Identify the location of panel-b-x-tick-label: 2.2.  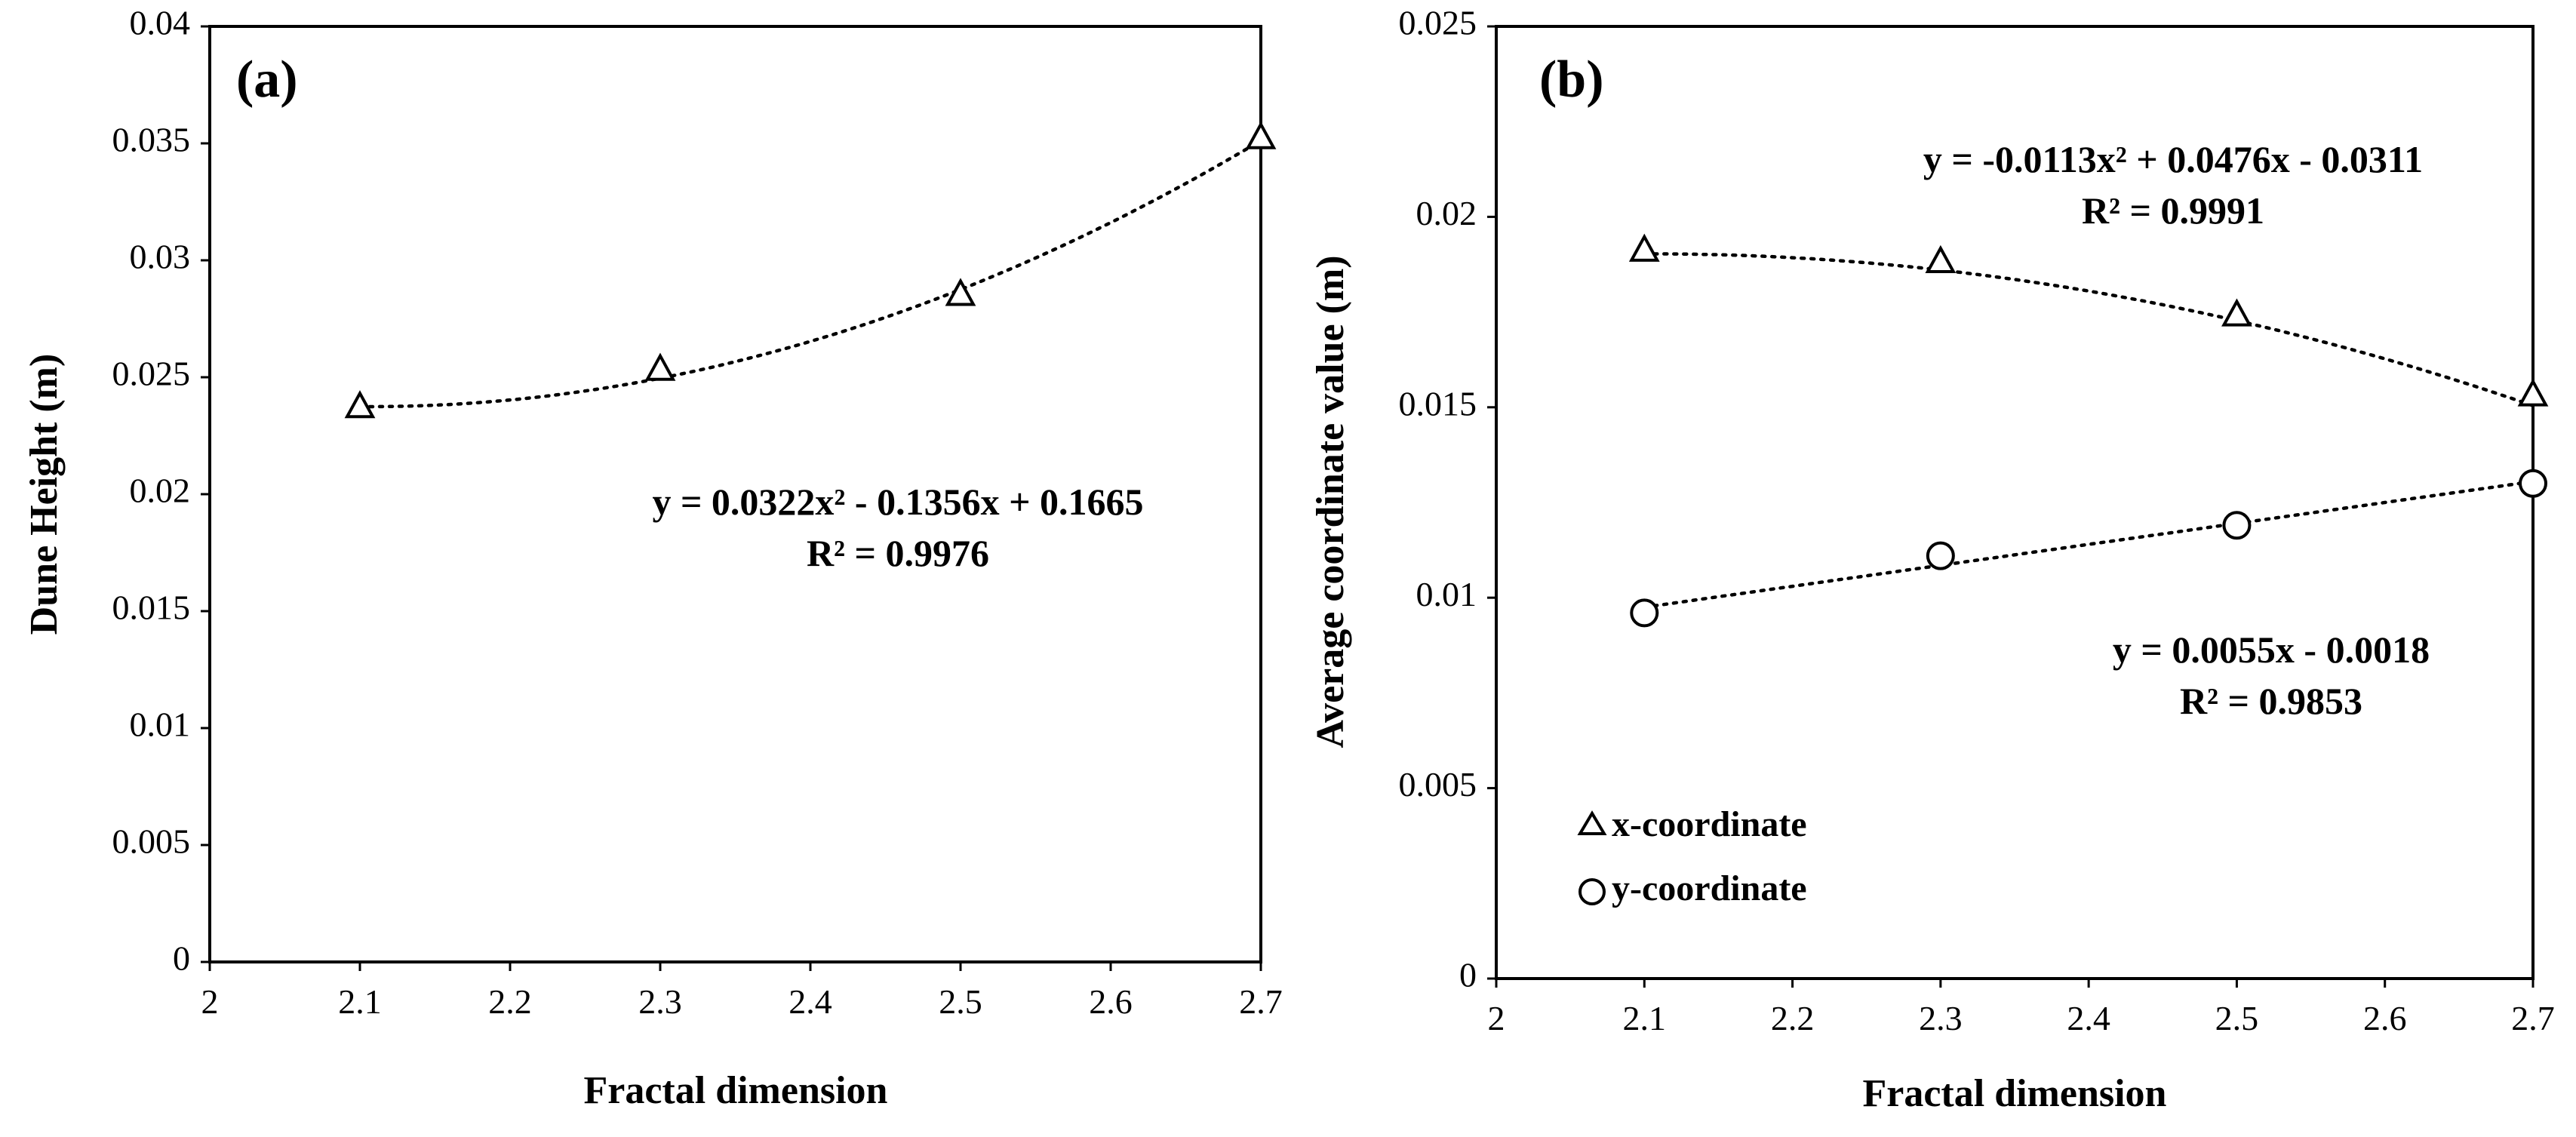
(1793, 1018).